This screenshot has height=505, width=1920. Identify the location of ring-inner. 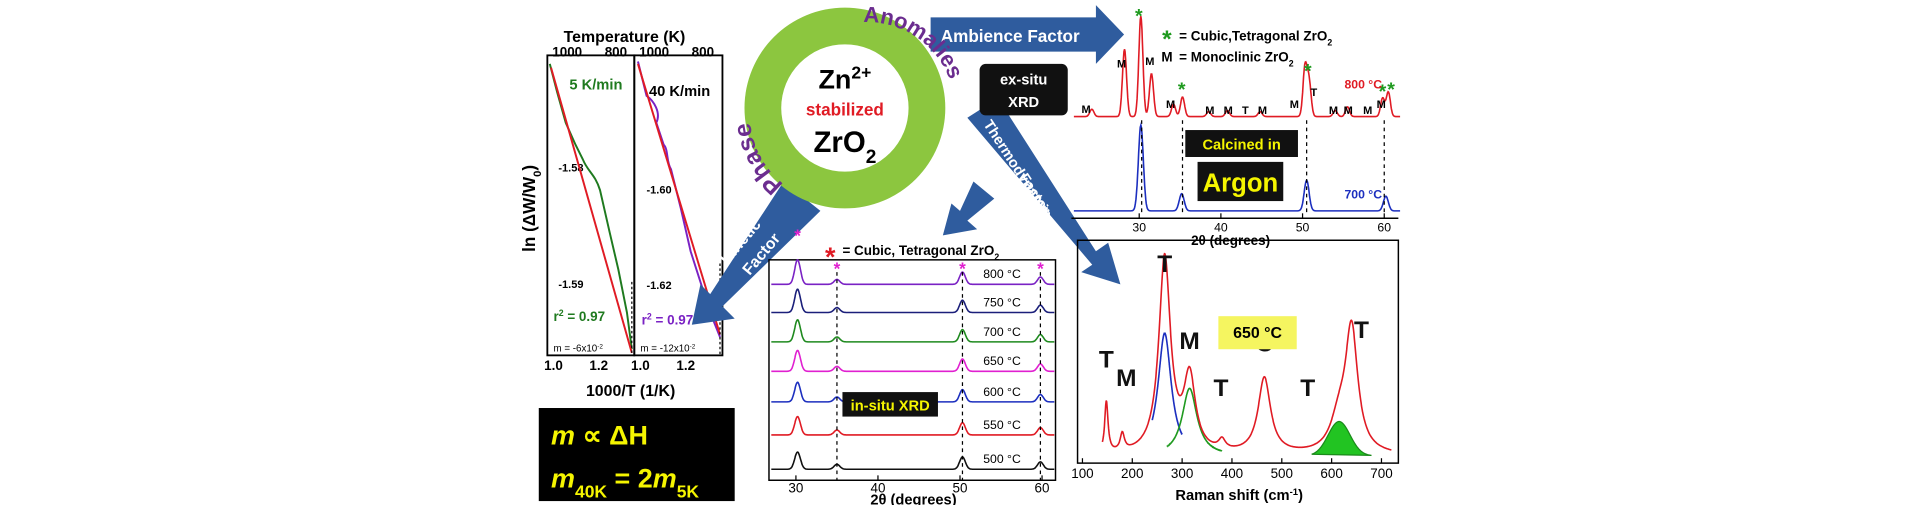
(845, 108).